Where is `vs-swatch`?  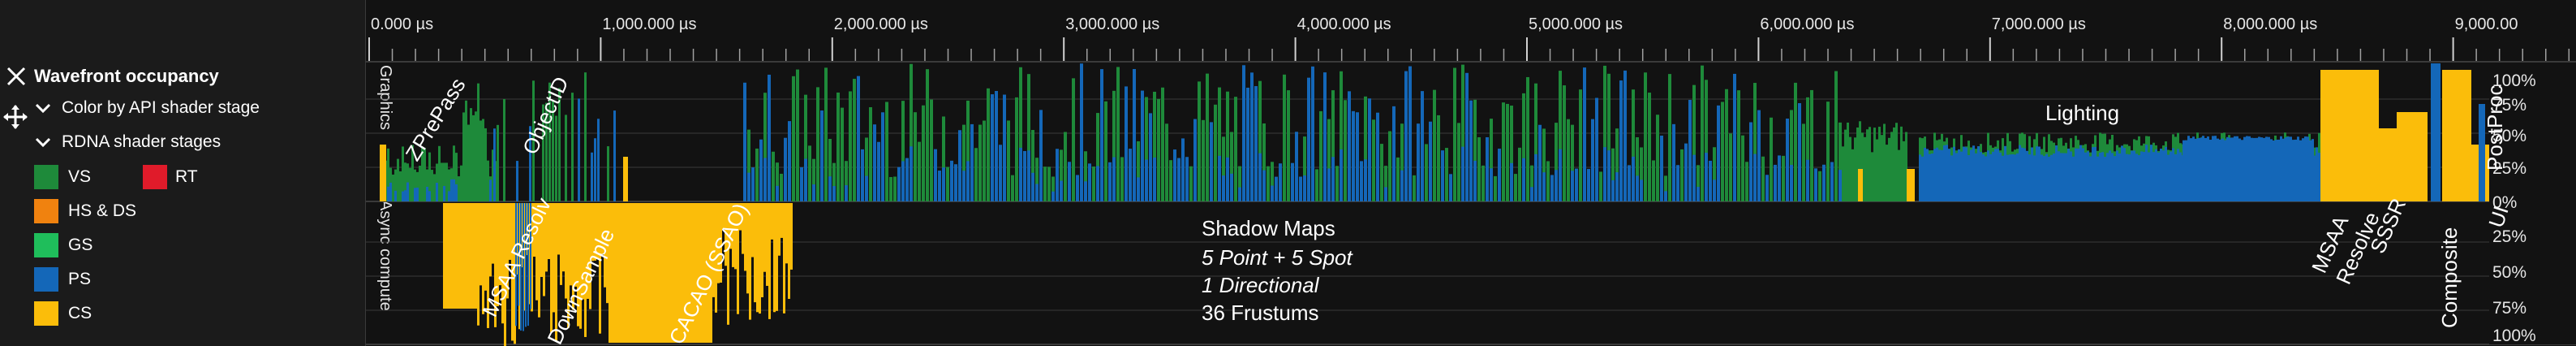
vs-swatch is located at coordinates (46, 177).